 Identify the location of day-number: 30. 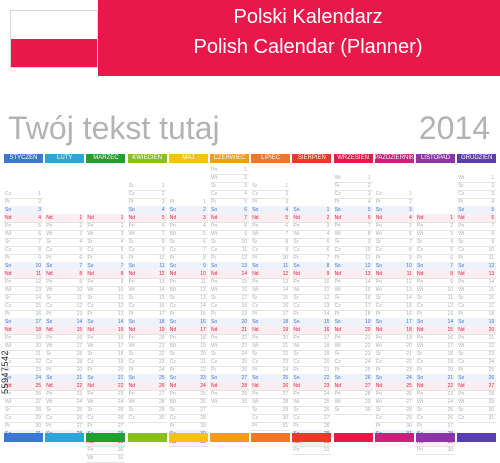
(368, 410).